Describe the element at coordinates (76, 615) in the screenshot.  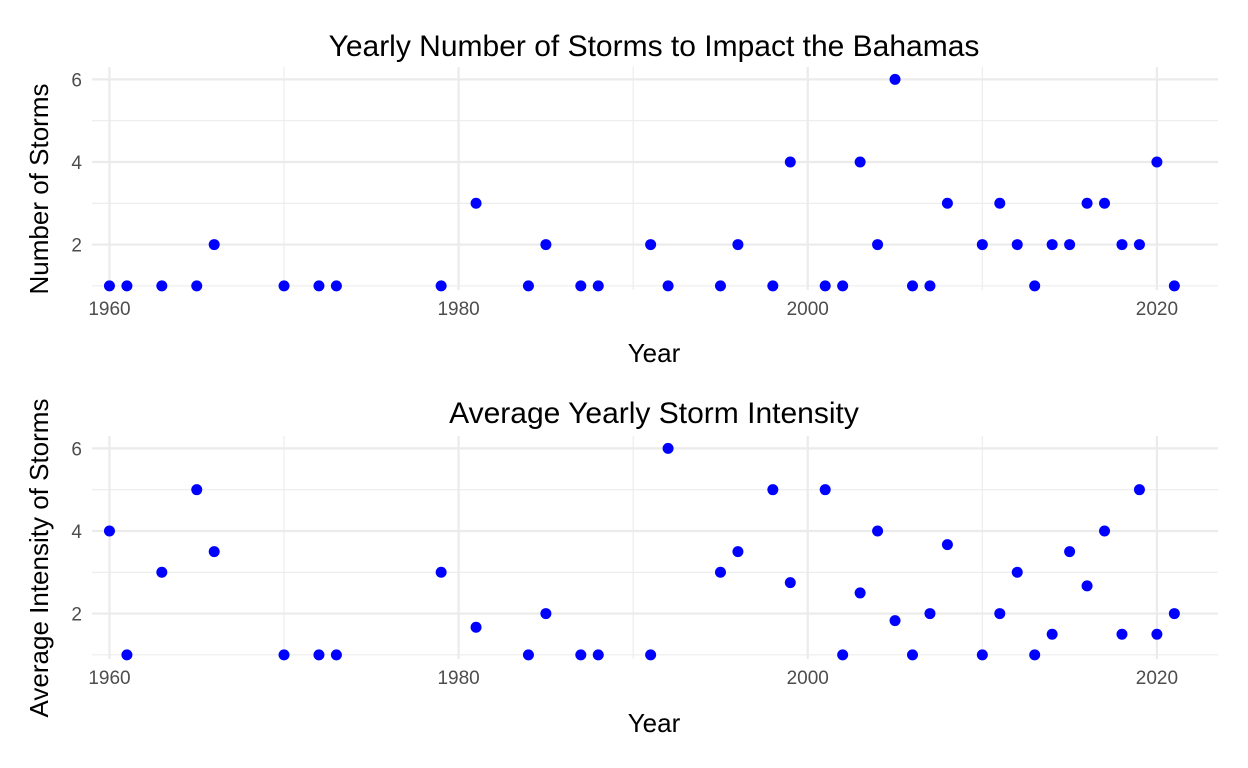
I see `y-tick-label: 2` at that location.